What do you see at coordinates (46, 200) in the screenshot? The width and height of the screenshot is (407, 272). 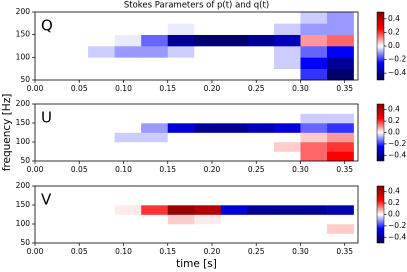 I see `panel-label: V` at bounding box center [46, 200].